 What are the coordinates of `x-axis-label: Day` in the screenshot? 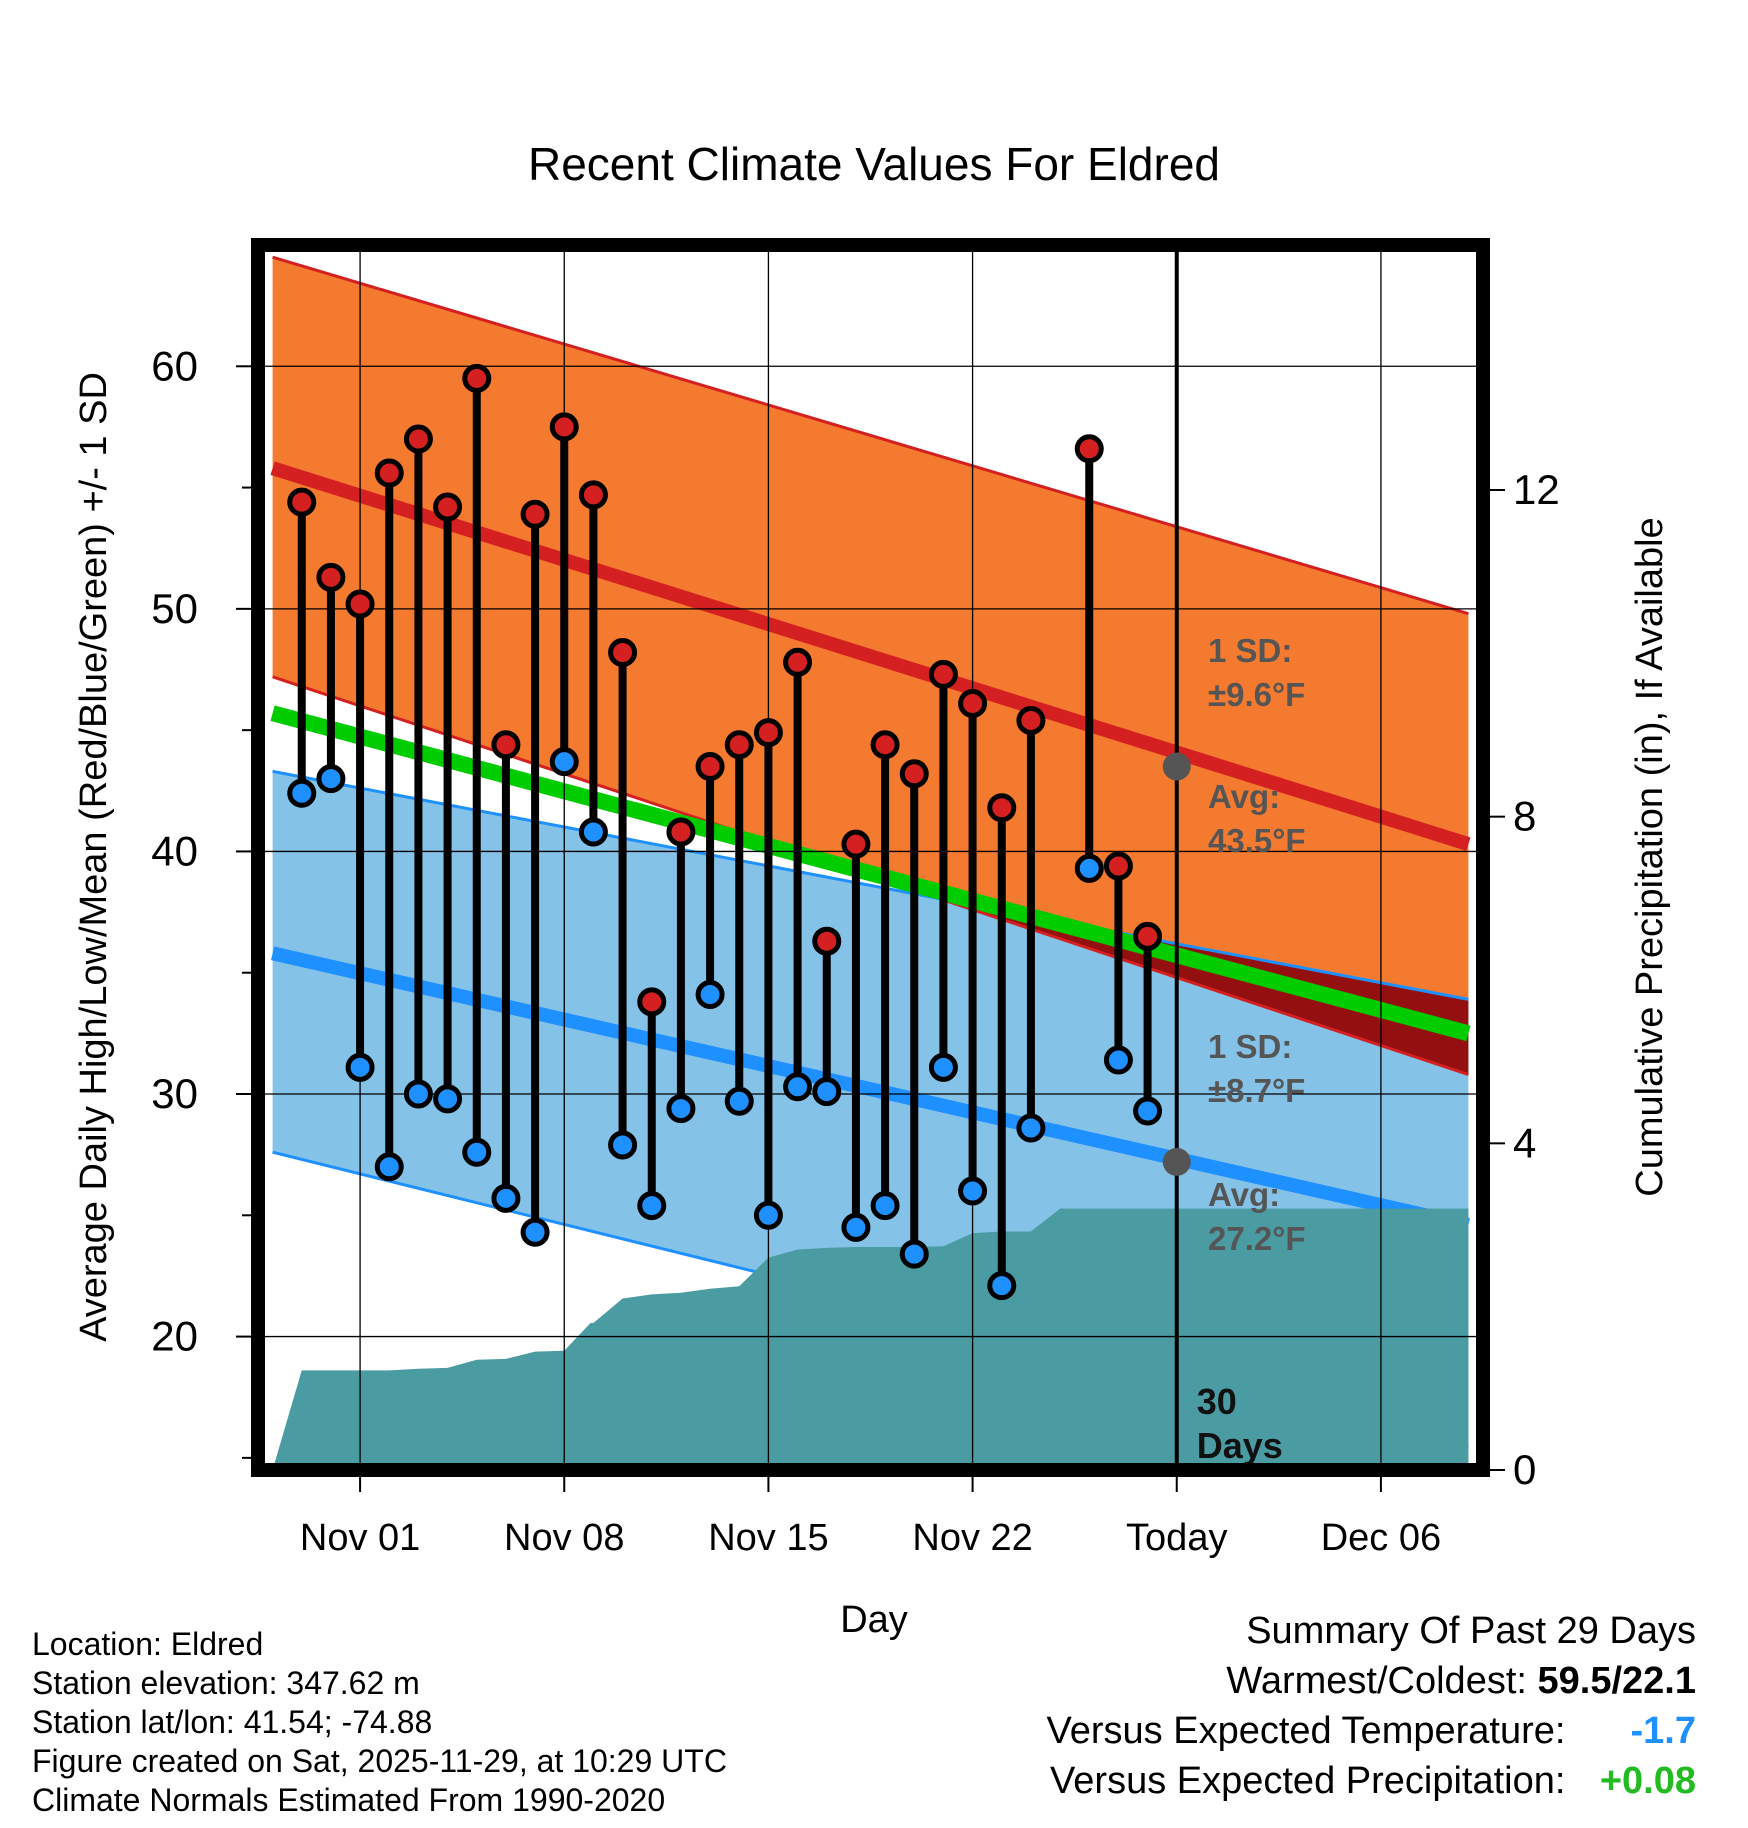 It's located at (874, 1620).